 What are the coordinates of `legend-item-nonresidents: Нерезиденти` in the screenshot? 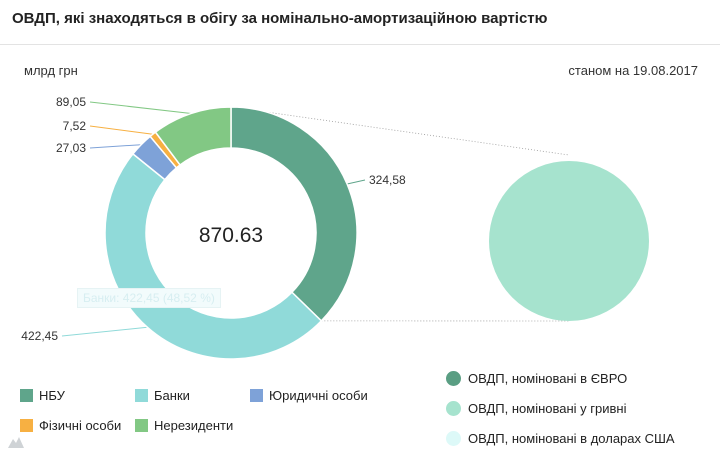 It's located at (184, 425).